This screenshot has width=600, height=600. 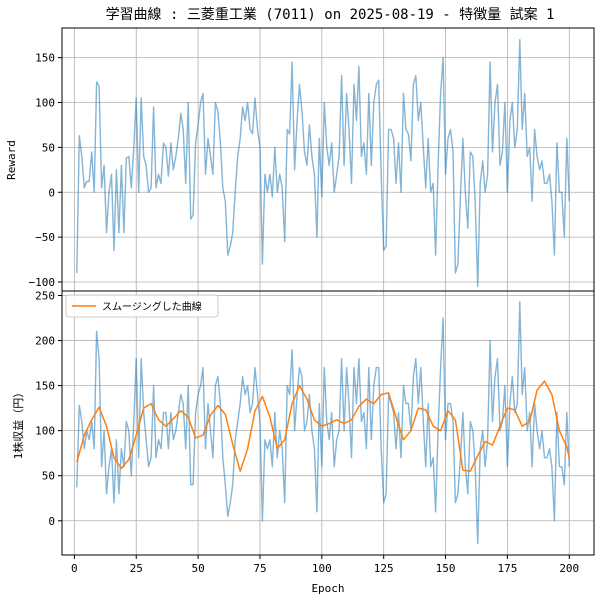 I want to click on y-tick-label: −100, so click(x=42, y=282).